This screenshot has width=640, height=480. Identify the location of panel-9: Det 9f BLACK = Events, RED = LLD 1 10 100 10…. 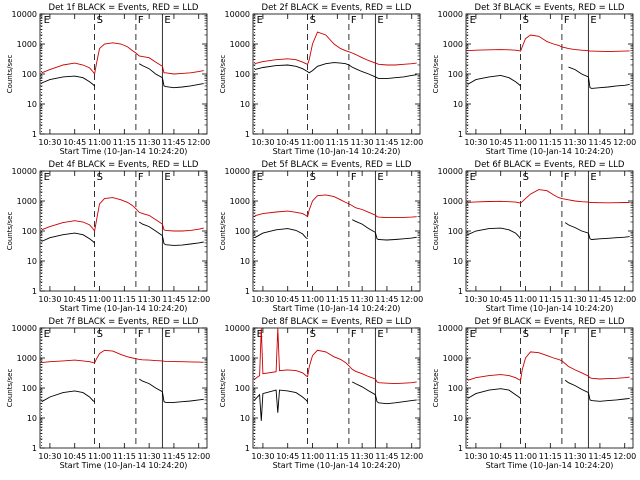
(534, 393).